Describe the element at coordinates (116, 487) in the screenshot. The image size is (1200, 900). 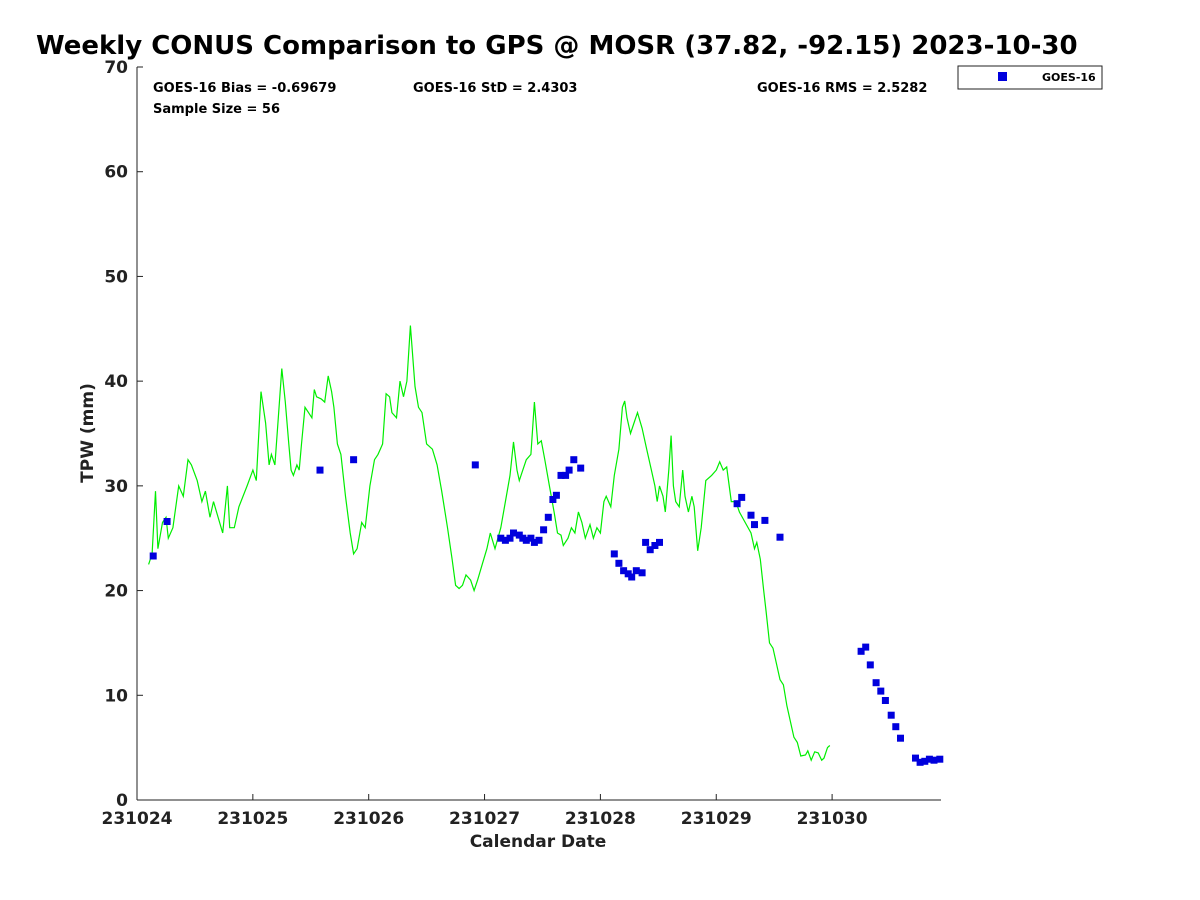
I see `y-tick-label: 30` at that location.